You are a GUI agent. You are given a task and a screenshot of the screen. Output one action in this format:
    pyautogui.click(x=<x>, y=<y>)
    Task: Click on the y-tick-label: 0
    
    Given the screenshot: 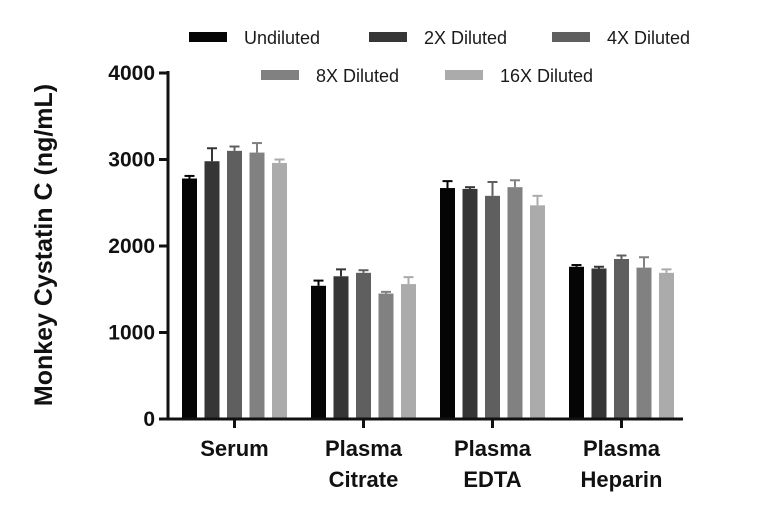 What is the action you would take?
    pyautogui.click(x=149, y=419)
    